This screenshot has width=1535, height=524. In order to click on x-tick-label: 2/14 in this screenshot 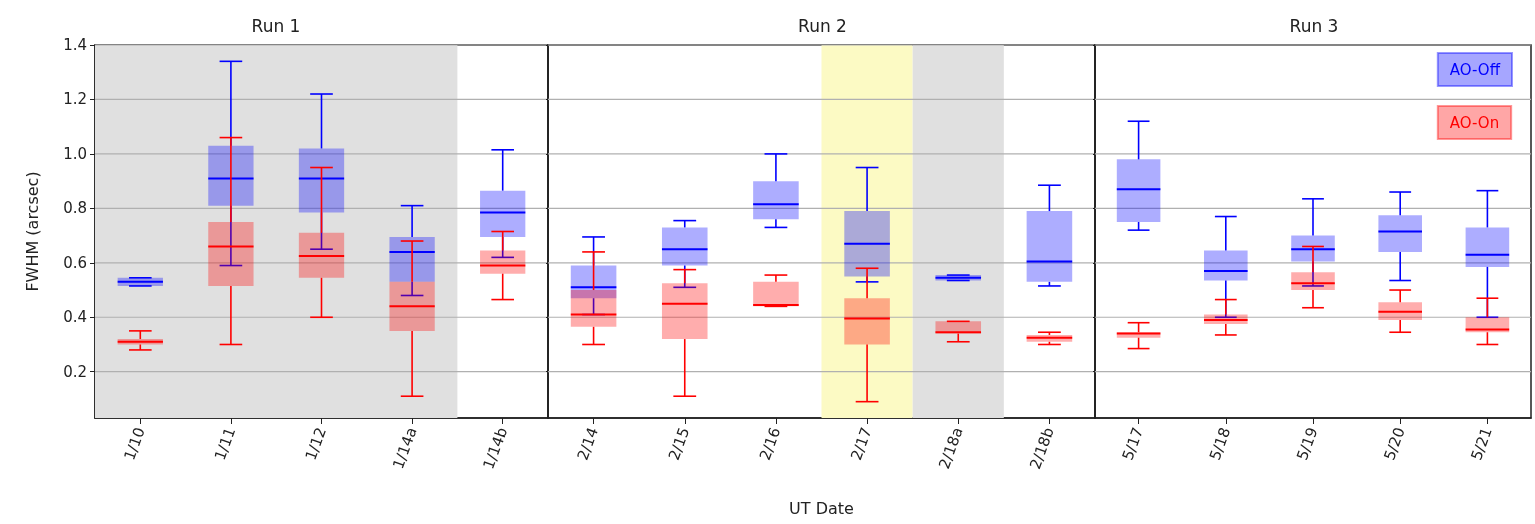, I will do `click(588, 443)`.